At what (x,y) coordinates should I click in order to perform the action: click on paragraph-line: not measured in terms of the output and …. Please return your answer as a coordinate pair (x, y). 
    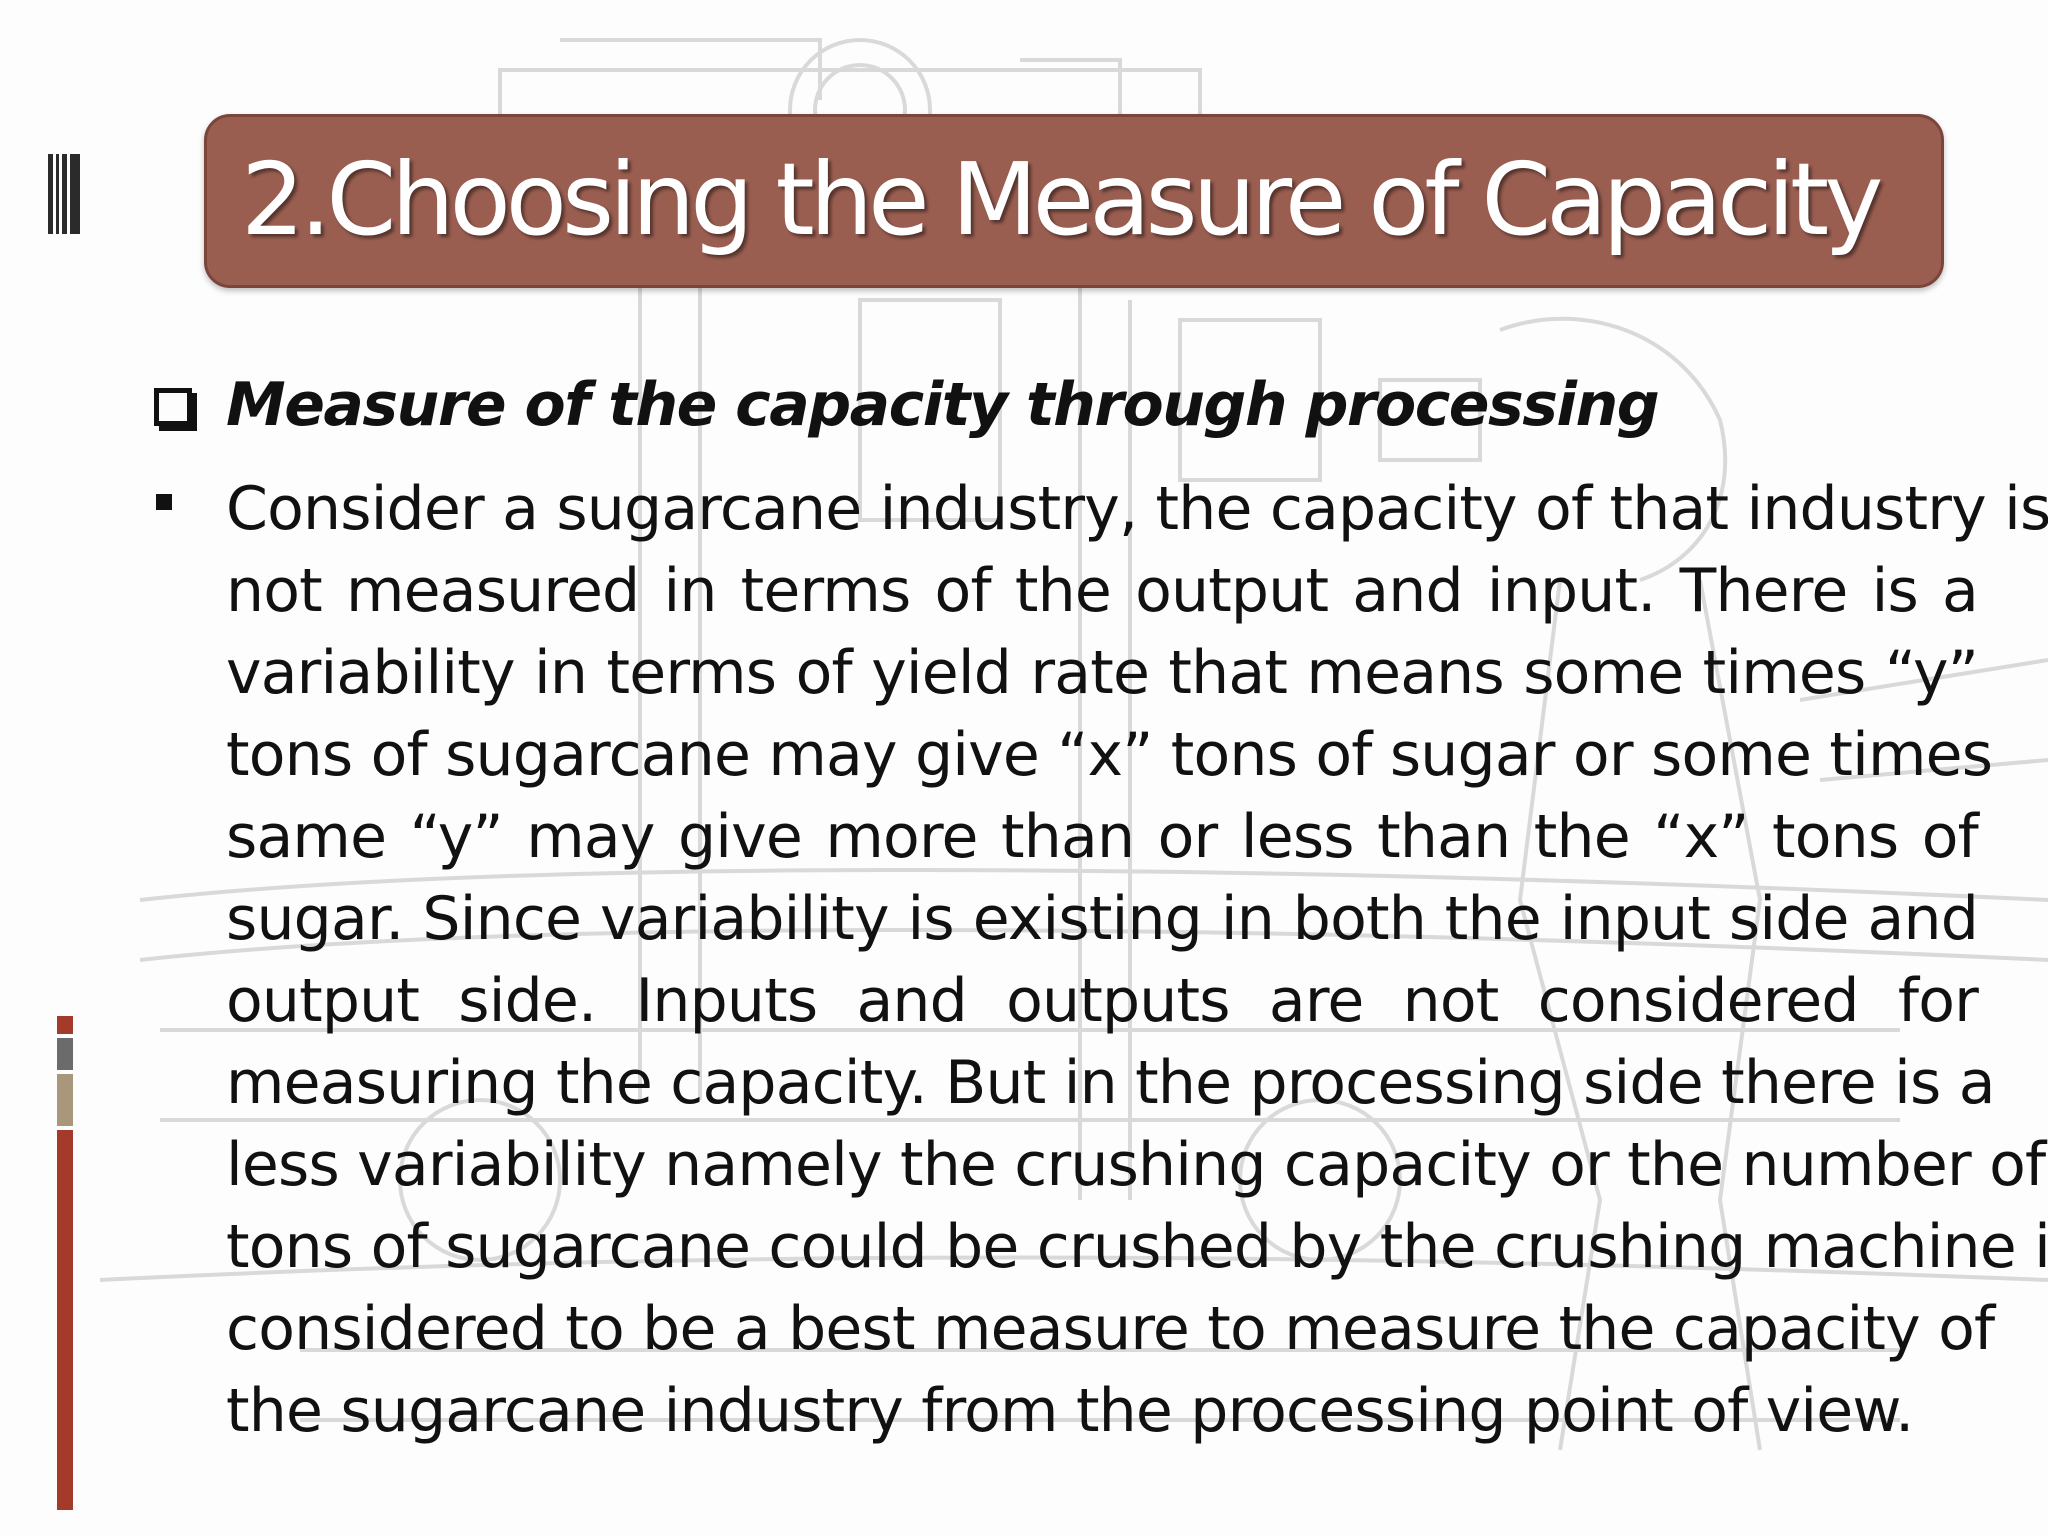
    Looking at the image, I should click on (1102, 591).